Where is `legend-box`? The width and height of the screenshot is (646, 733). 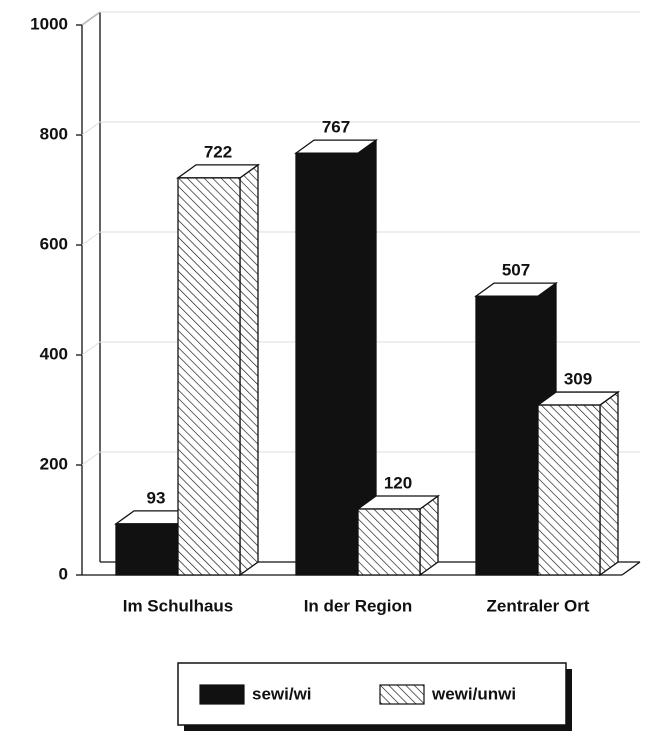 legend-box is located at coordinates (372, 694).